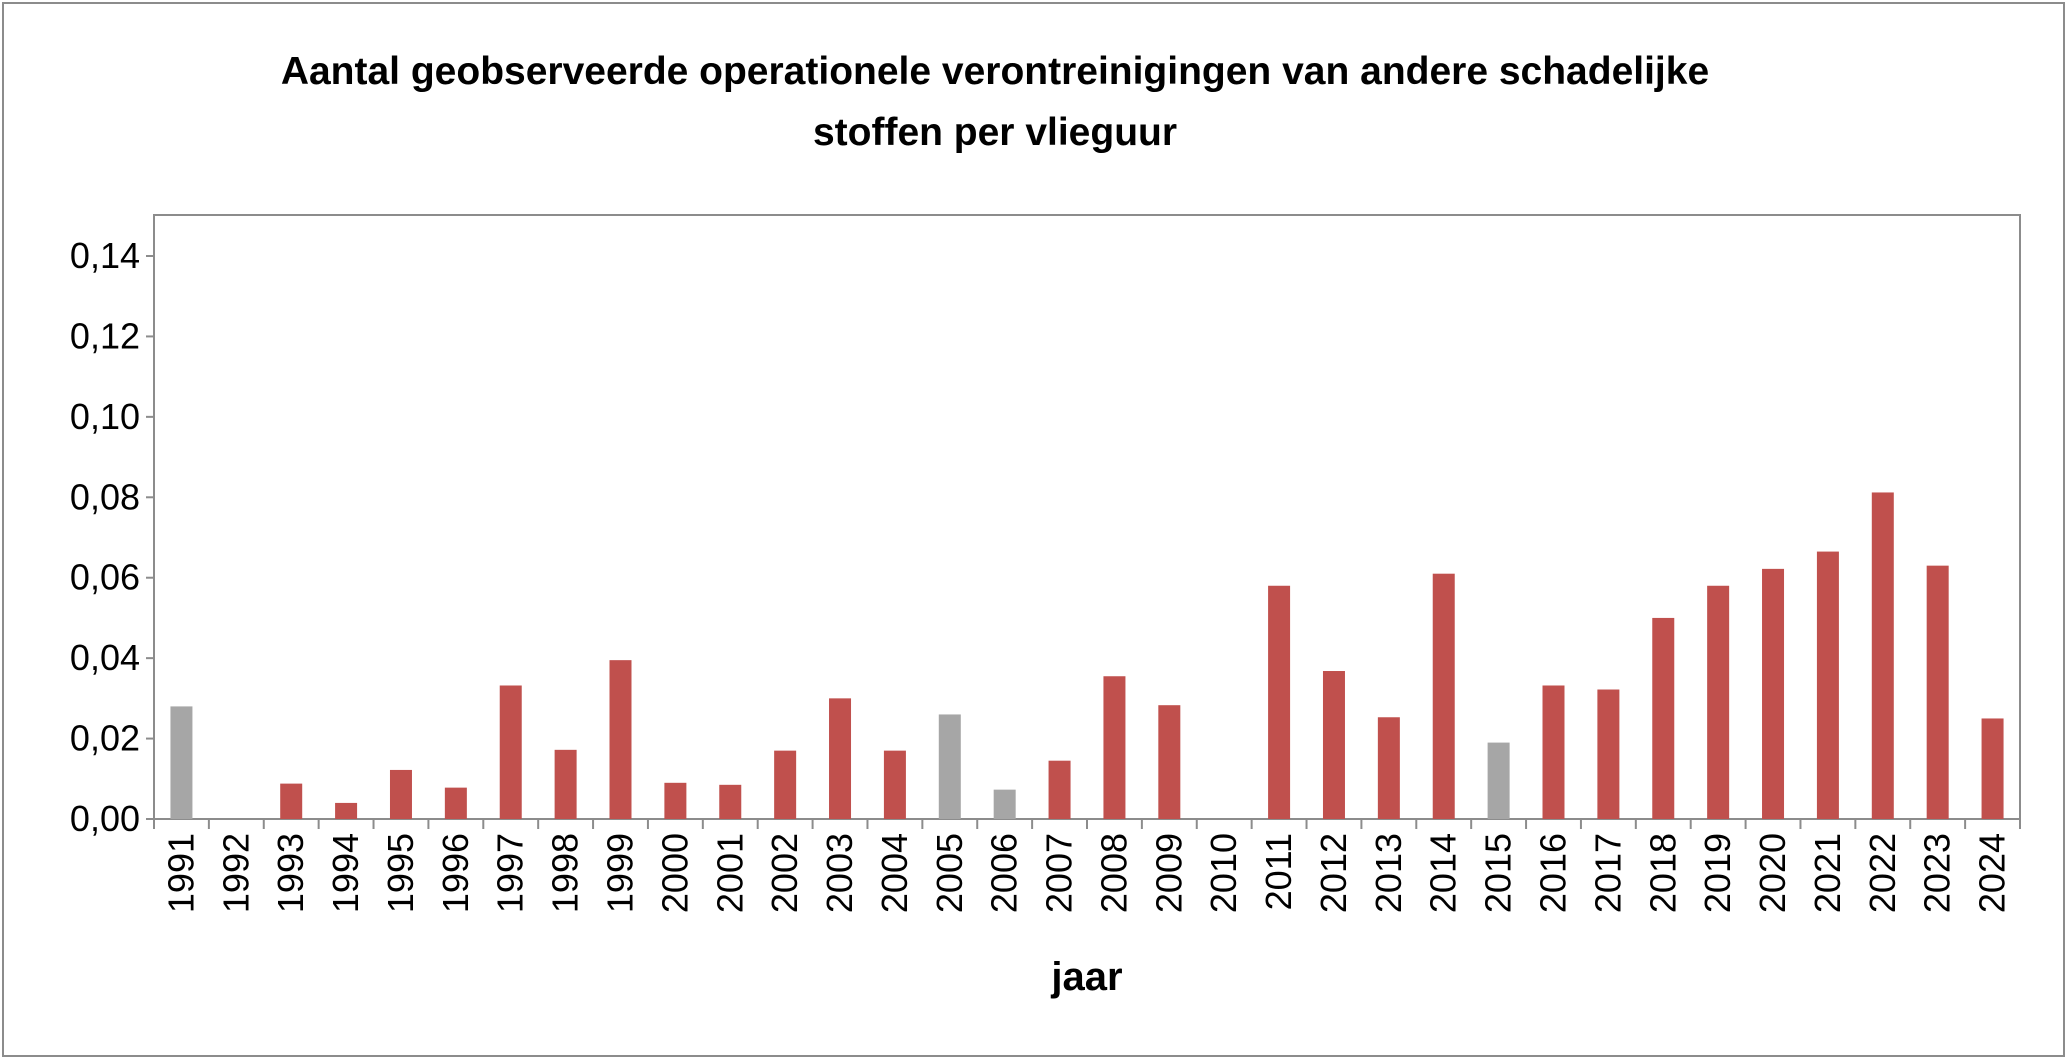  What do you see at coordinates (105, 818) in the screenshot?
I see `y-tick-label: 0,00` at bounding box center [105, 818].